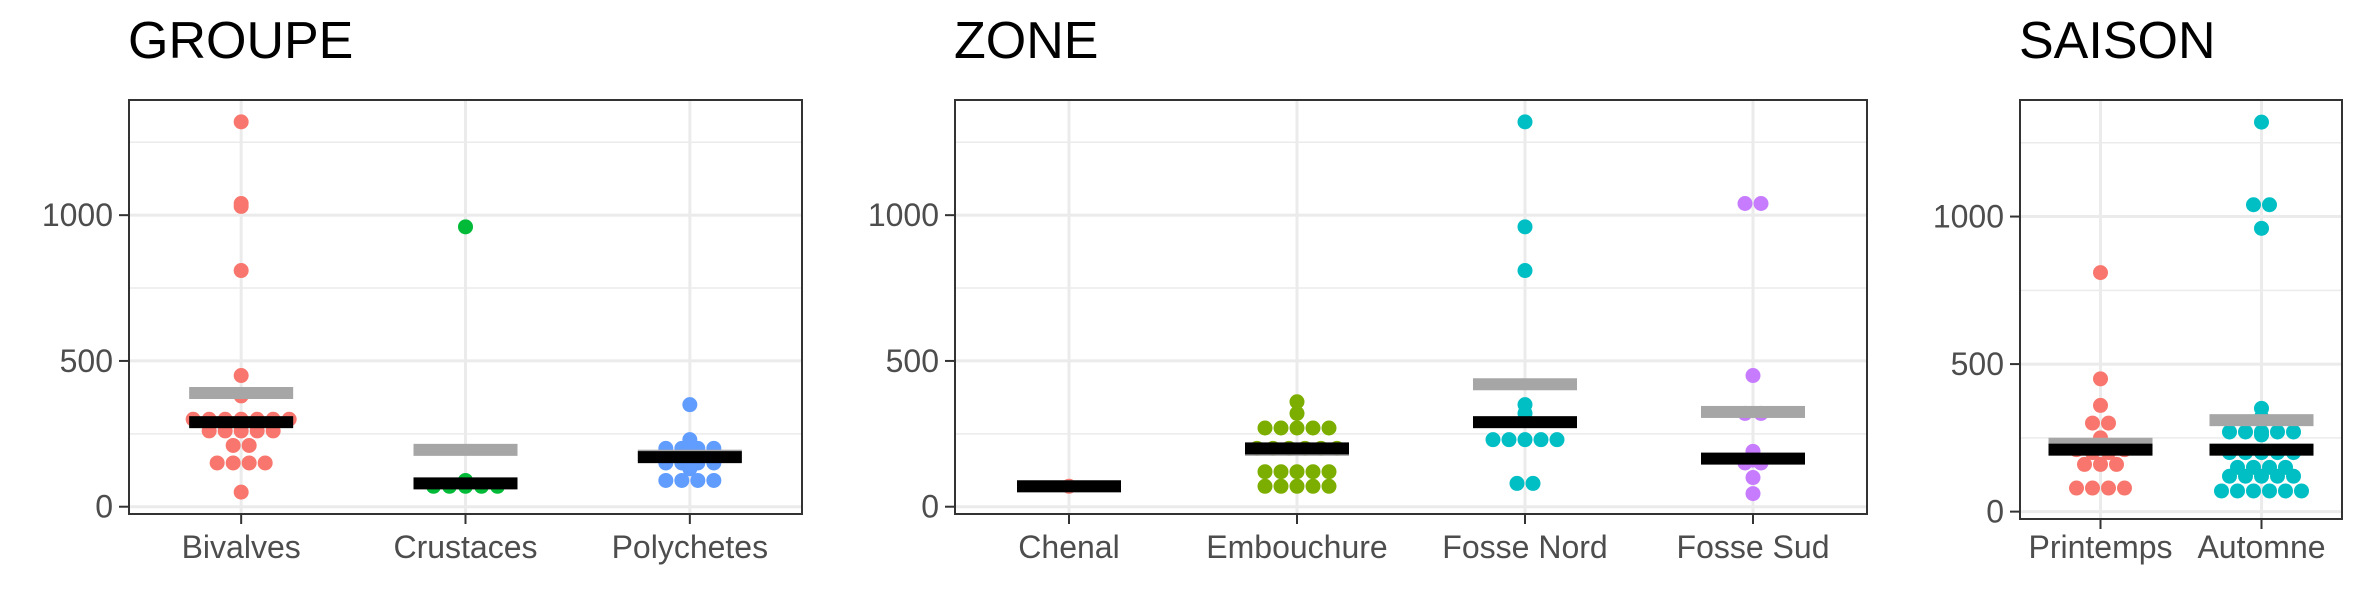 The image size is (2362, 590). What do you see at coordinates (2100, 547) in the screenshot?
I see `x-tick-label: Printemps` at bounding box center [2100, 547].